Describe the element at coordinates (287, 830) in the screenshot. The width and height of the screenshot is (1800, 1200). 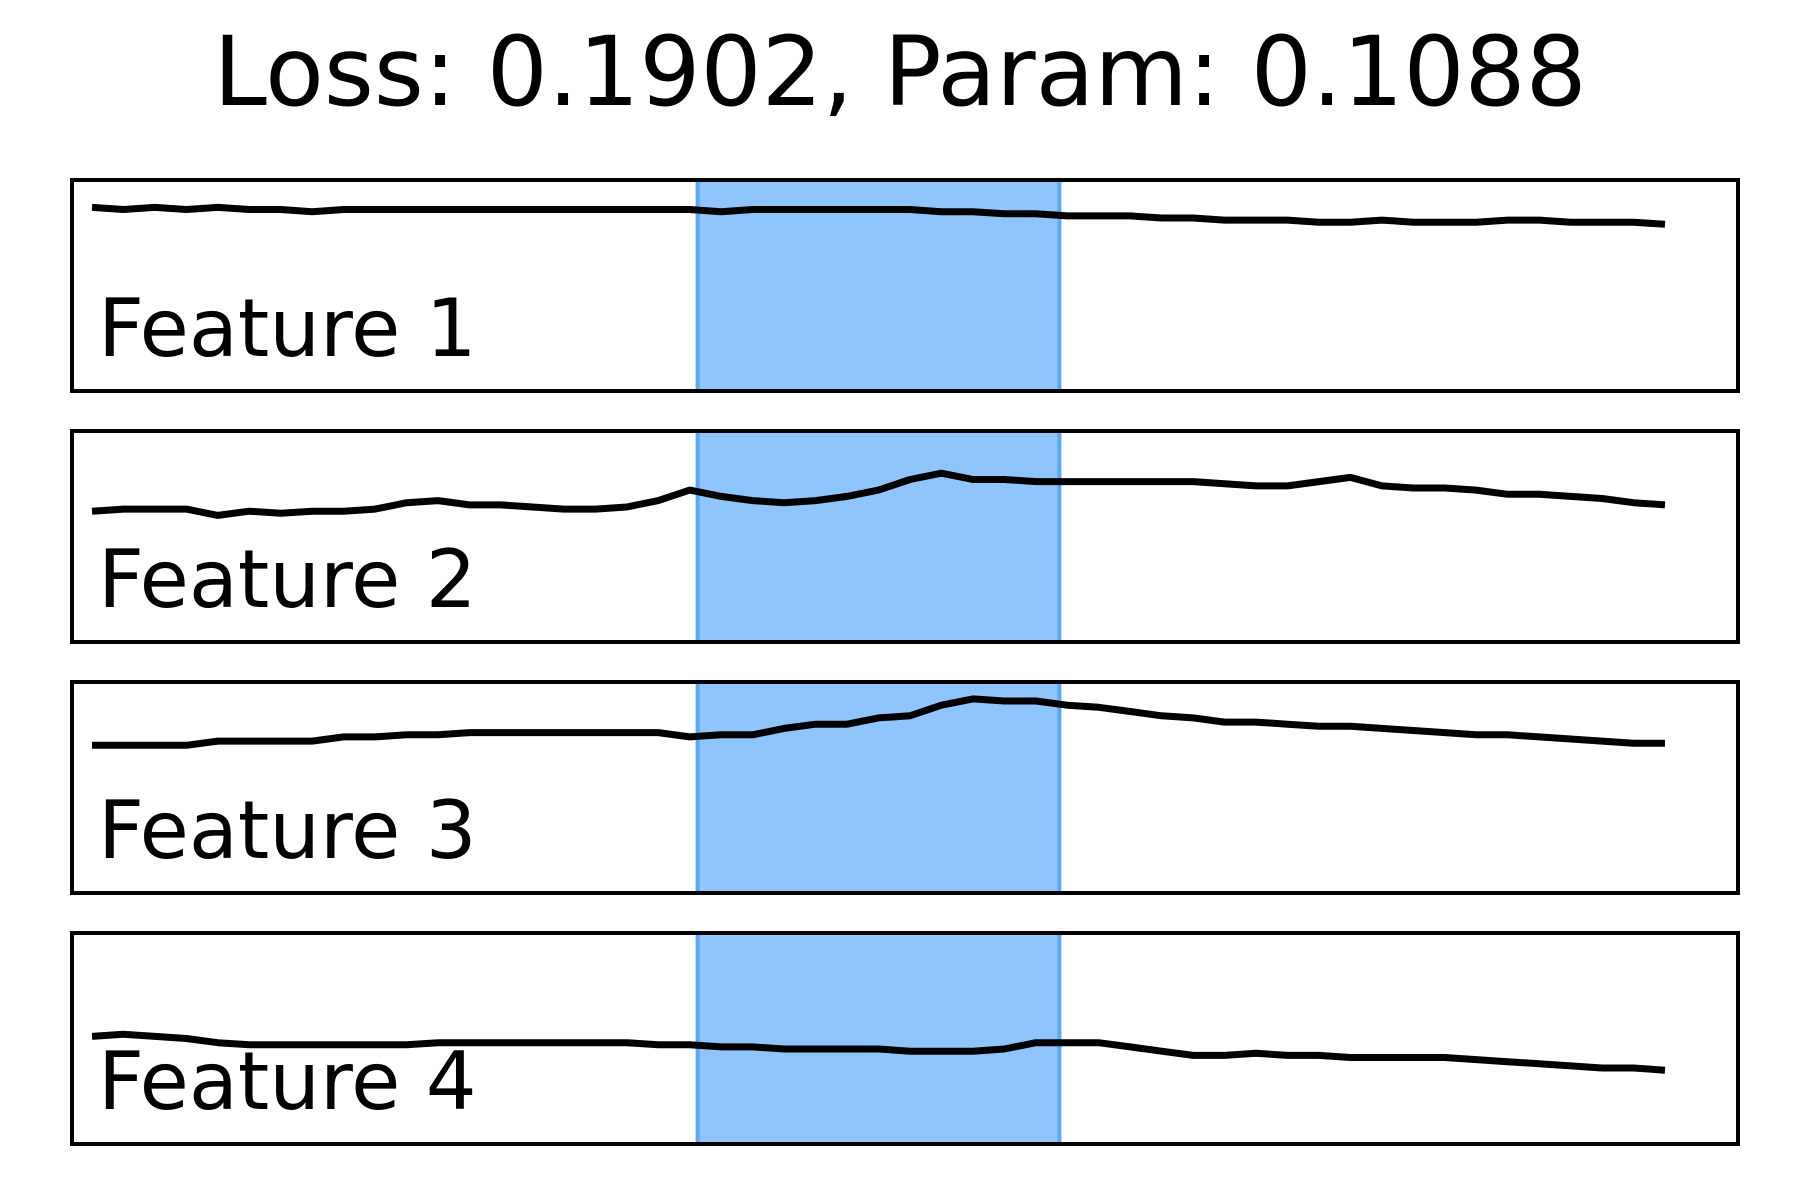
I see `feature-label-3: Feature 3` at that location.